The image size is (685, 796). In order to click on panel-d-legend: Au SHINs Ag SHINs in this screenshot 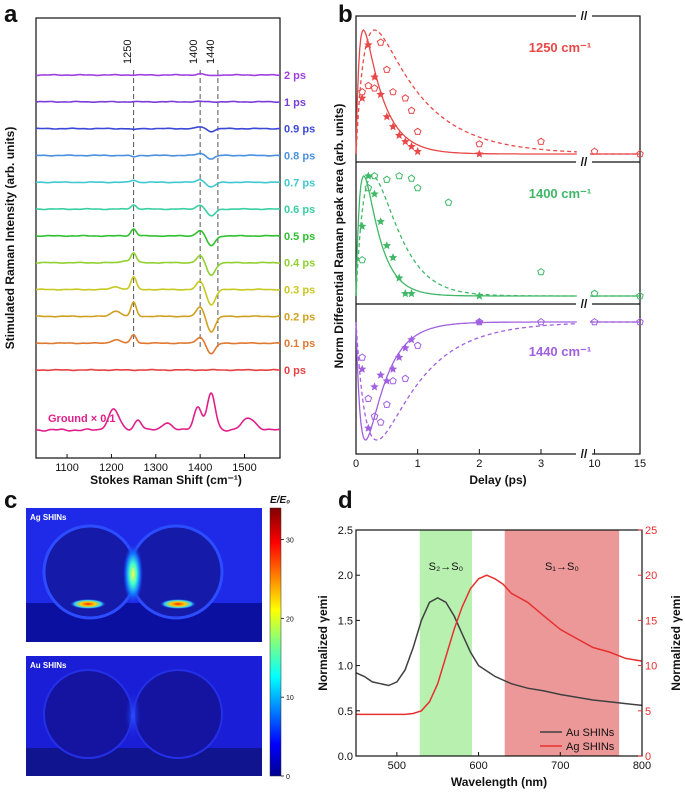, I will do `click(577, 740)`.